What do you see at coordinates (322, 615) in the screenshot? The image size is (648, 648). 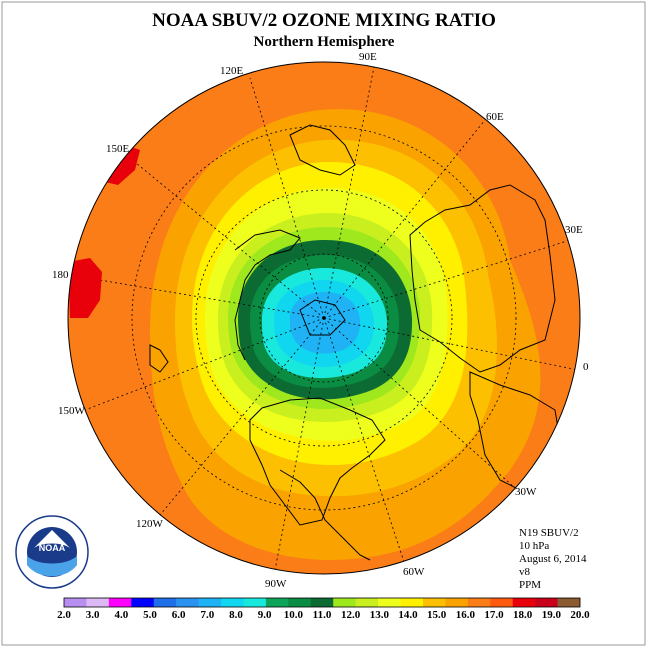 I see `colorbar-tick-label: 11.0` at bounding box center [322, 615].